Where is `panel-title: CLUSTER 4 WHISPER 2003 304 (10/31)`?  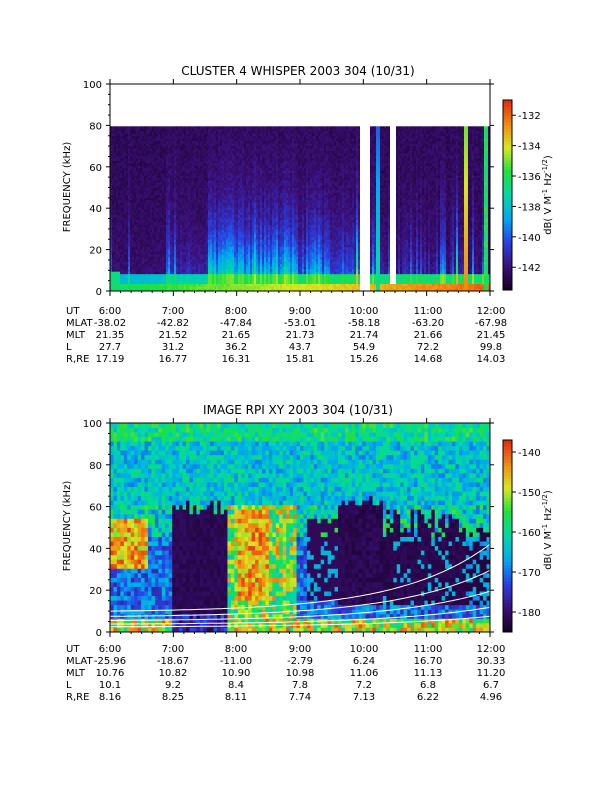 panel-title: CLUSTER 4 WHISPER 2003 304 (10/31) is located at coordinates (297, 71).